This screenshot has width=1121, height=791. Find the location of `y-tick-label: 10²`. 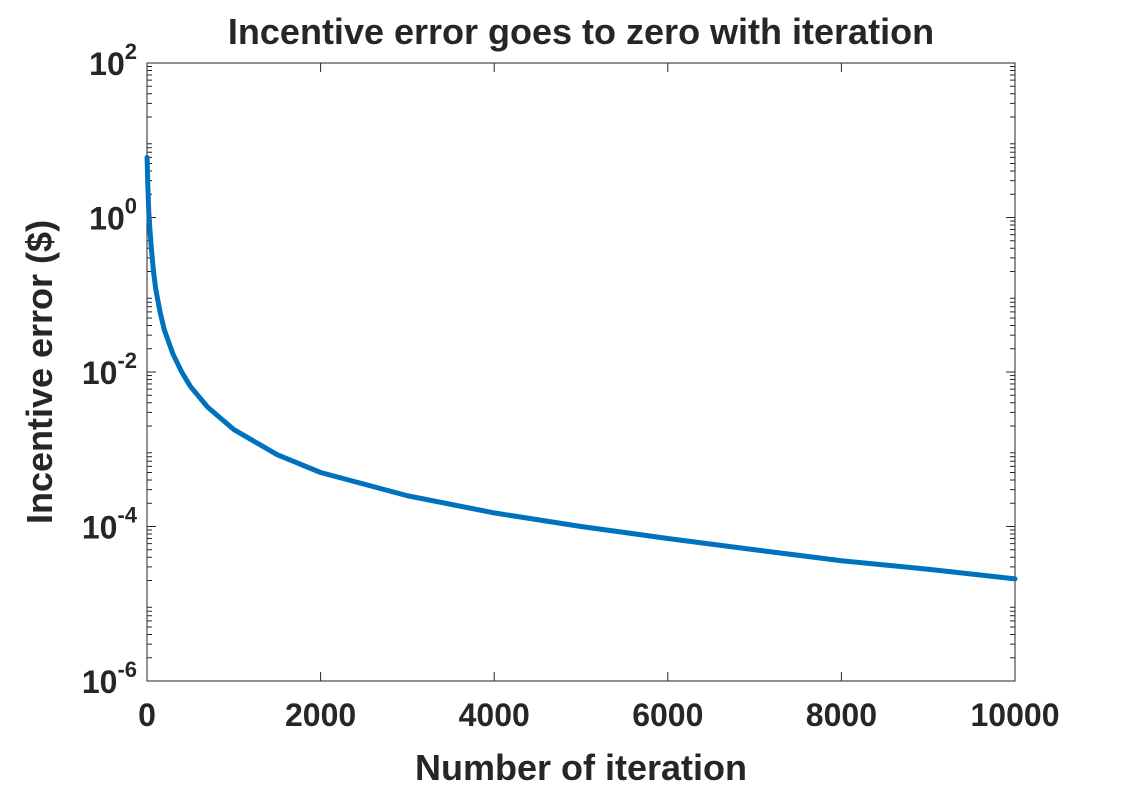

y-tick-label: 10² is located at coordinates (113, 60).